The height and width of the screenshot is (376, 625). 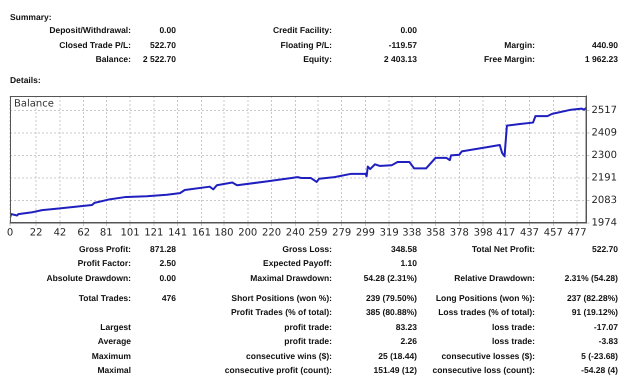 I want to click on text: Deposit/Withdrawal:, so click(x=90, y=30).